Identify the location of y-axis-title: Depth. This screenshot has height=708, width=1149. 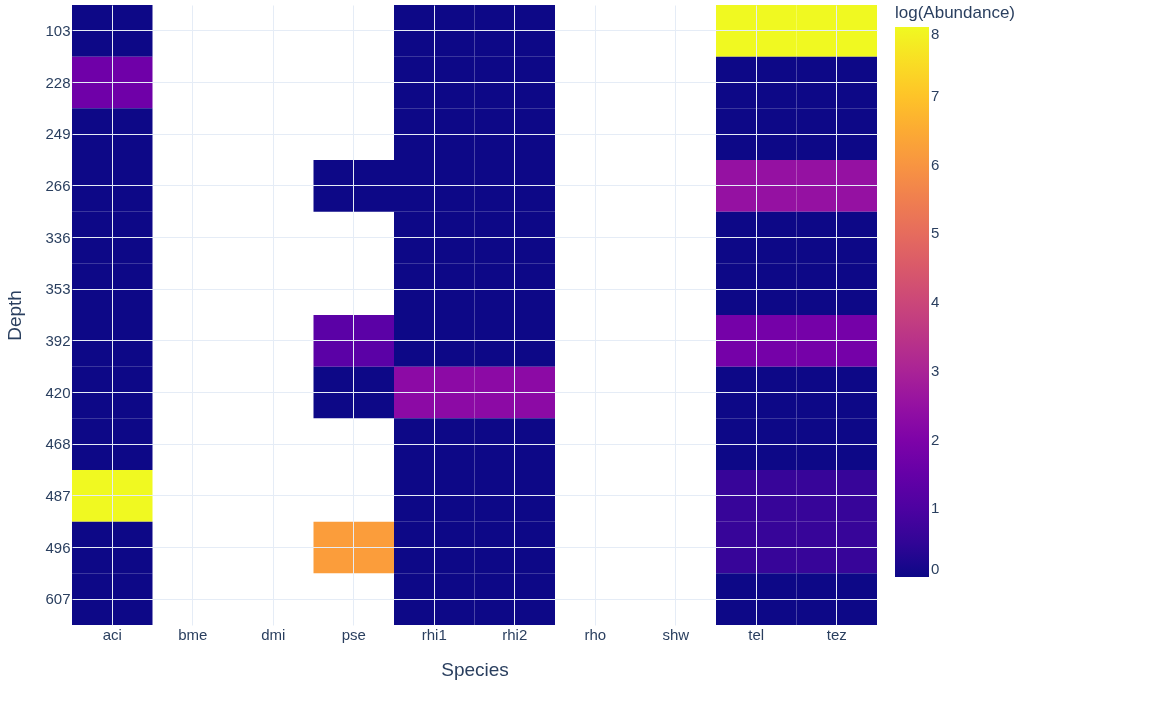
(15, 315).